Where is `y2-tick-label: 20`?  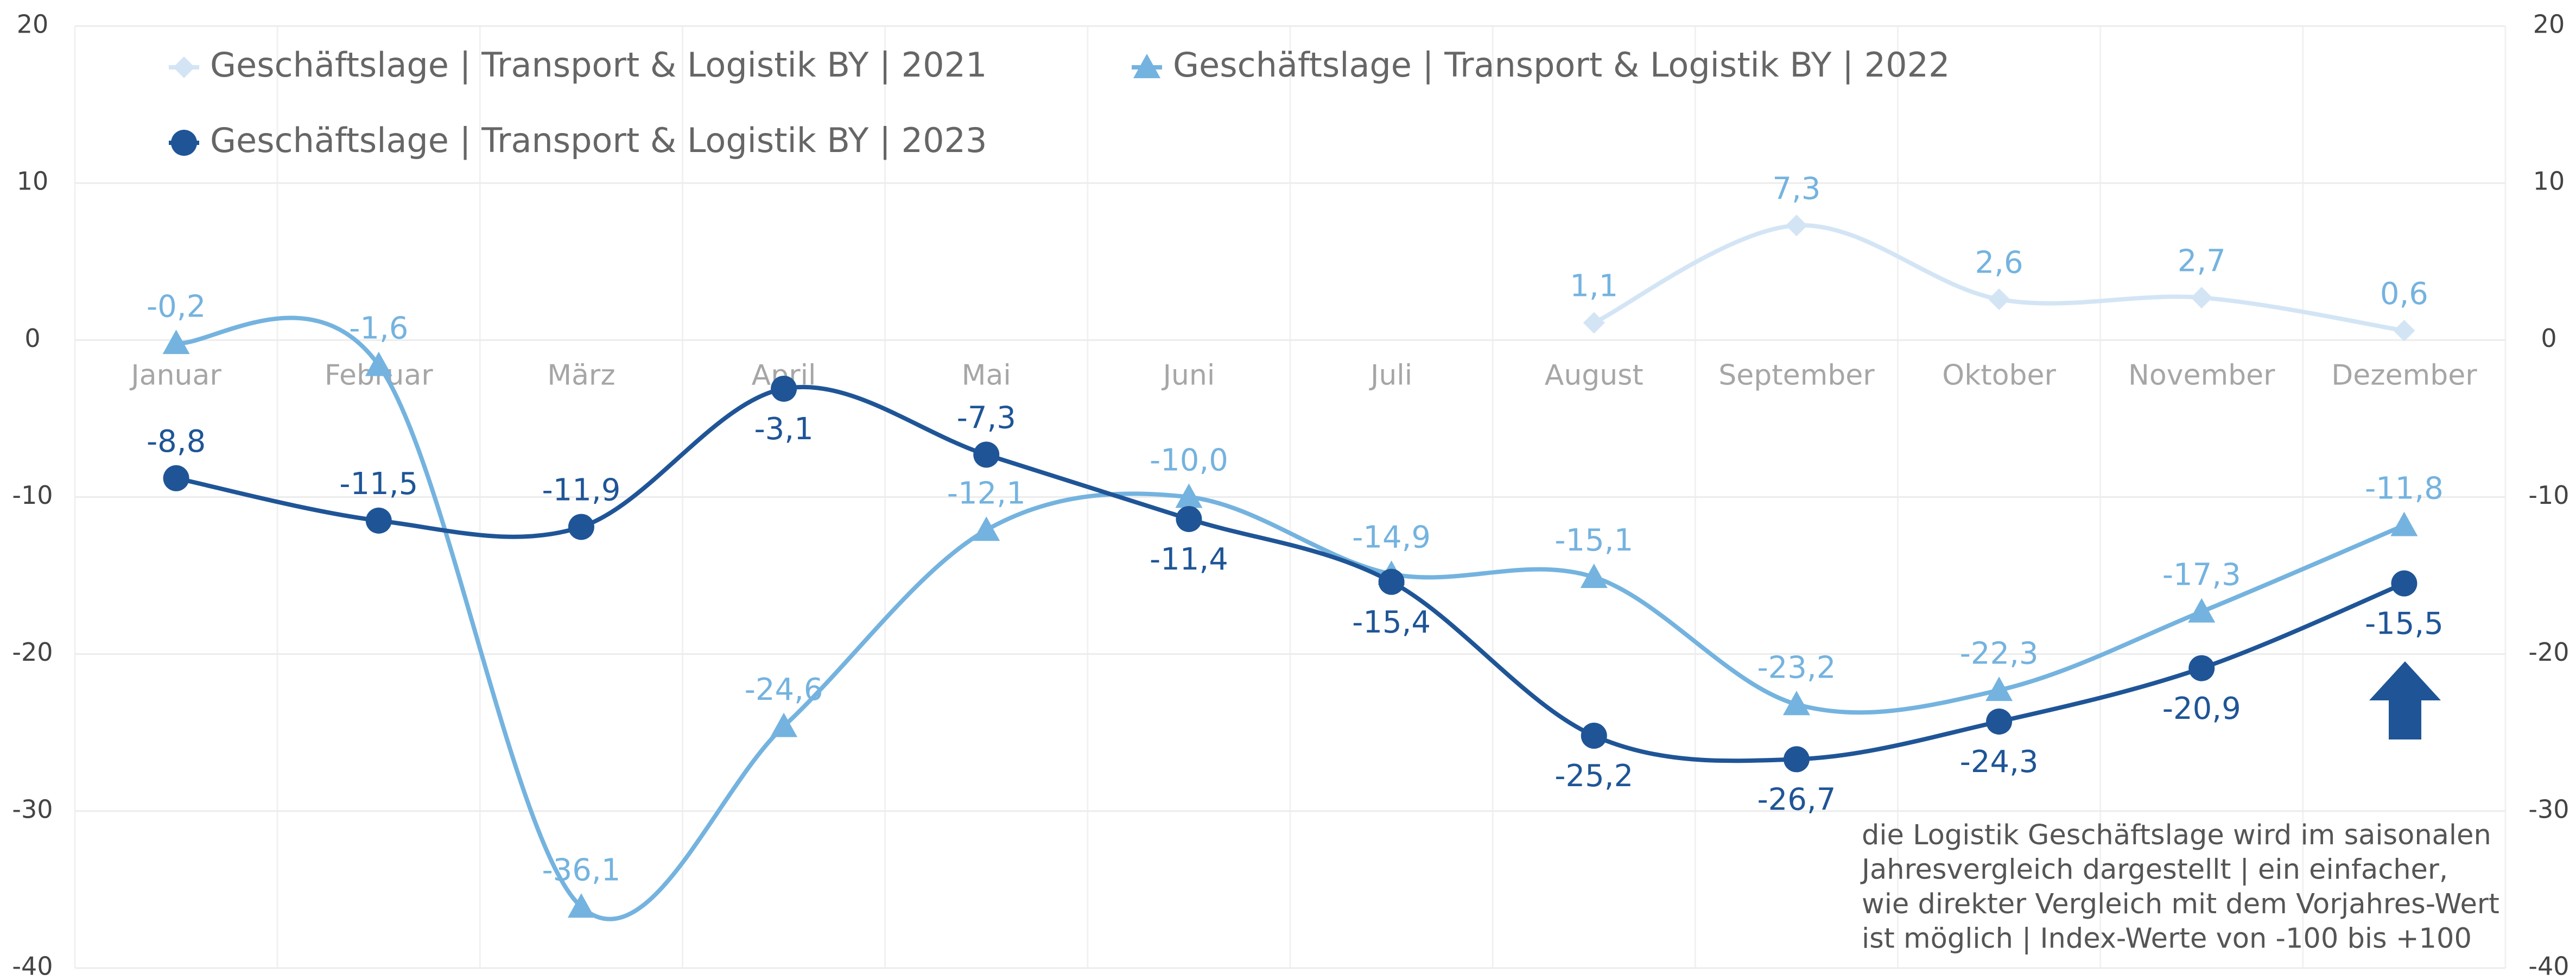
y2-tick-label: 20 is located at coordinates (2549, 24).